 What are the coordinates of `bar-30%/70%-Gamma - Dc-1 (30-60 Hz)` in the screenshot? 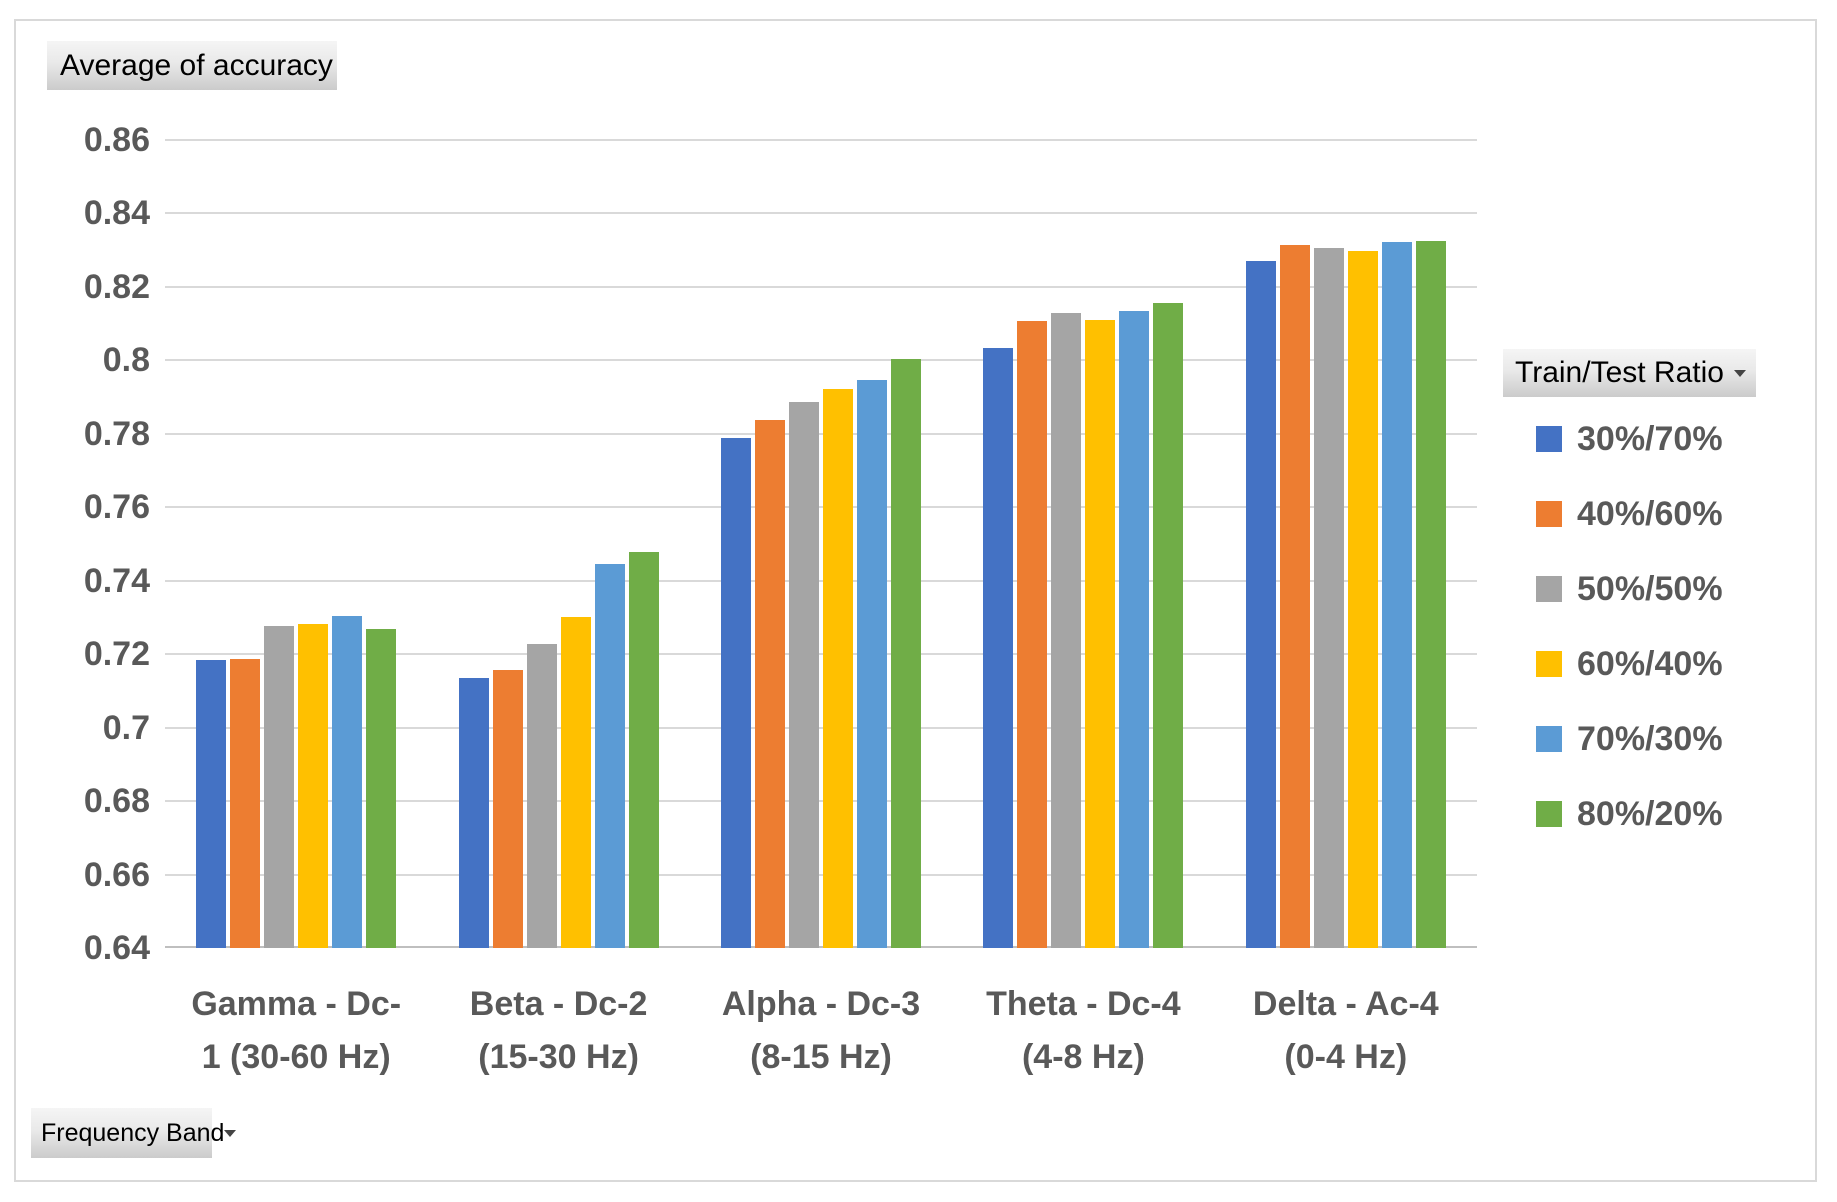 It's located at (211, 803).